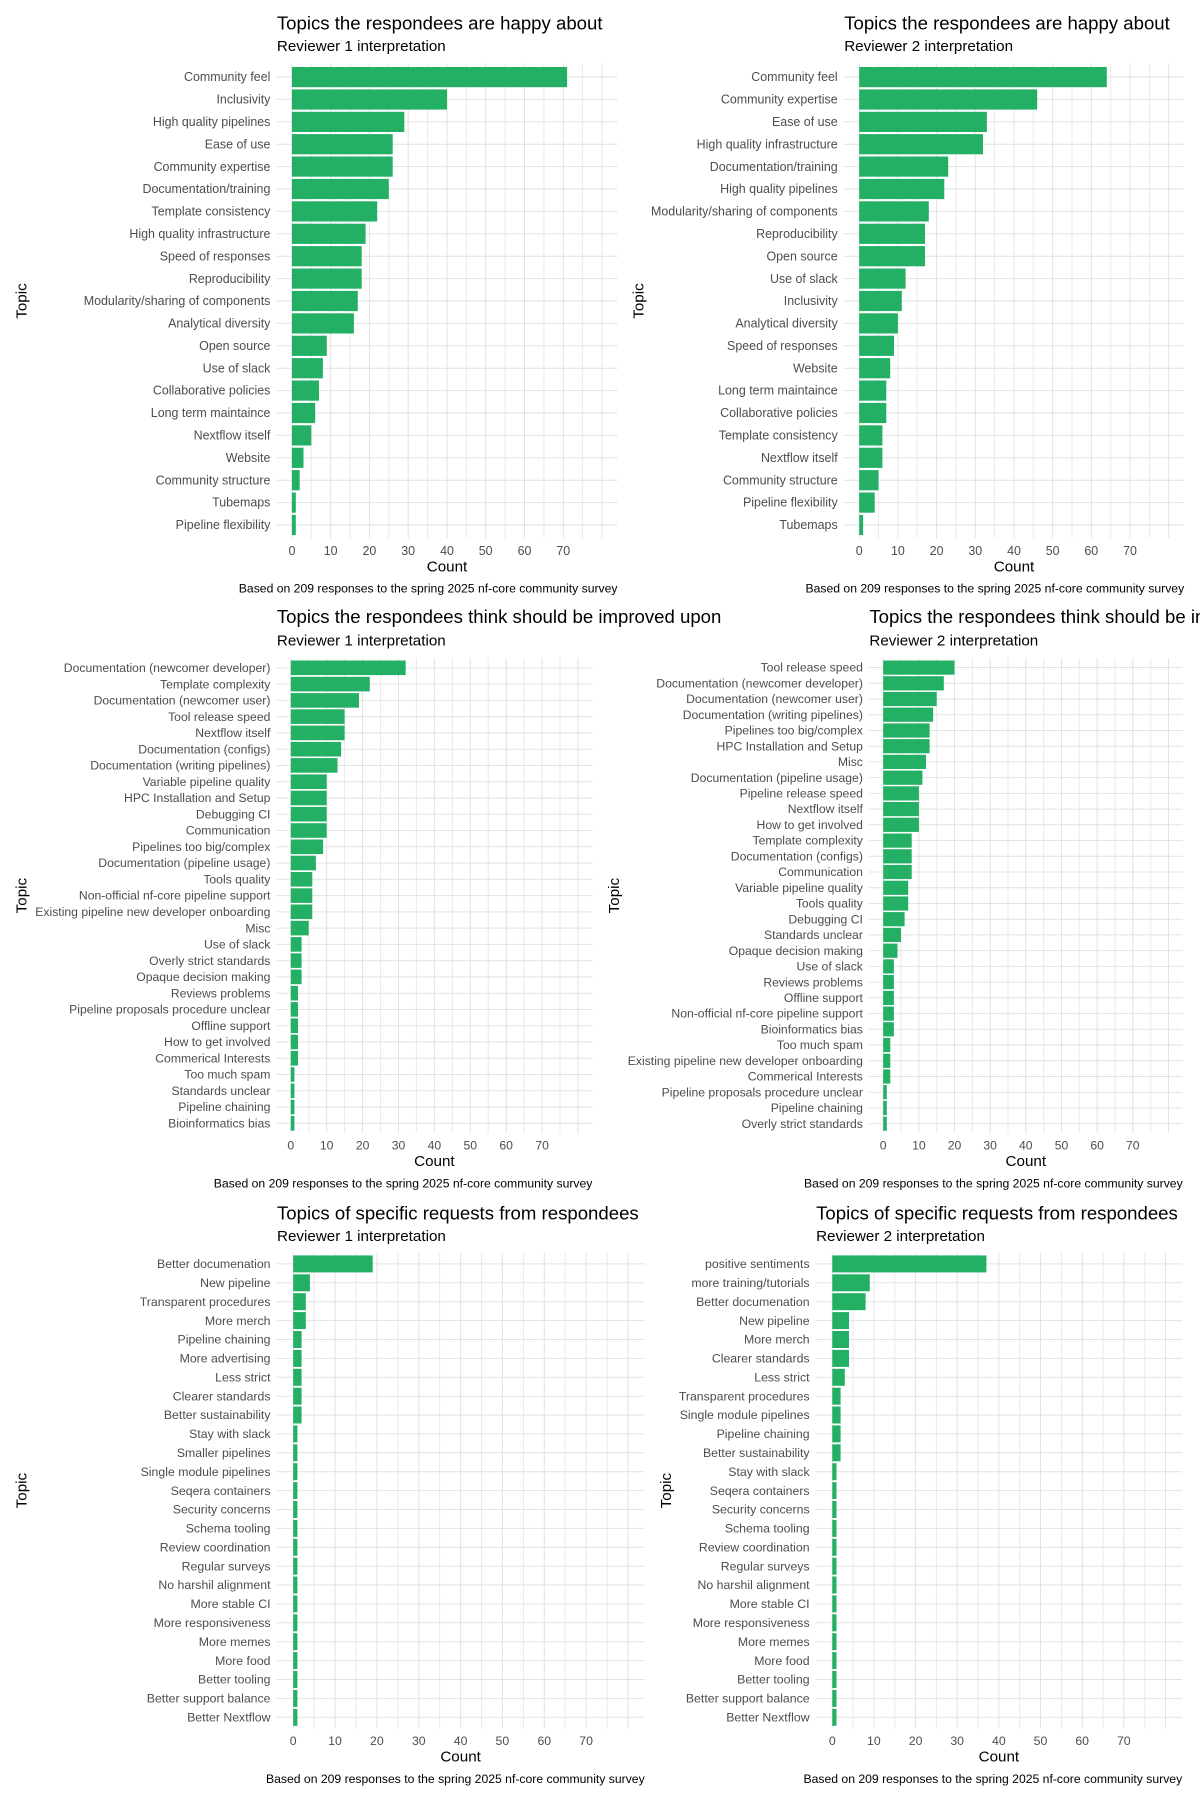 This screenshot has width=1200, height=1800. I want to click on svg-text: More memes, so click(235, 1642).